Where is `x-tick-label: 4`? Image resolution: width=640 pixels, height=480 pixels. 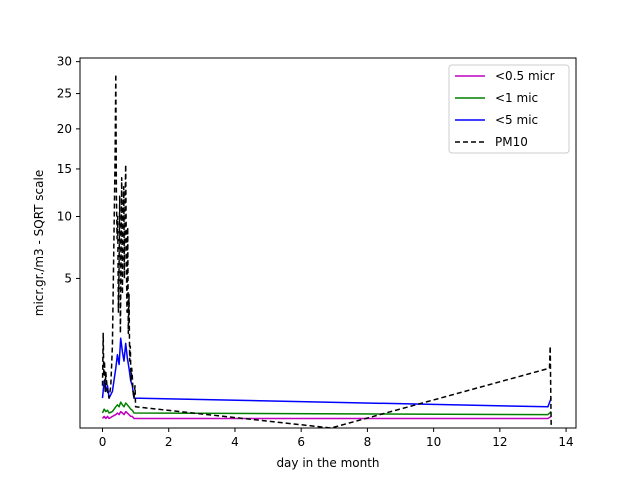 x-tick-label: 4 is located at coordinates (235, 442).